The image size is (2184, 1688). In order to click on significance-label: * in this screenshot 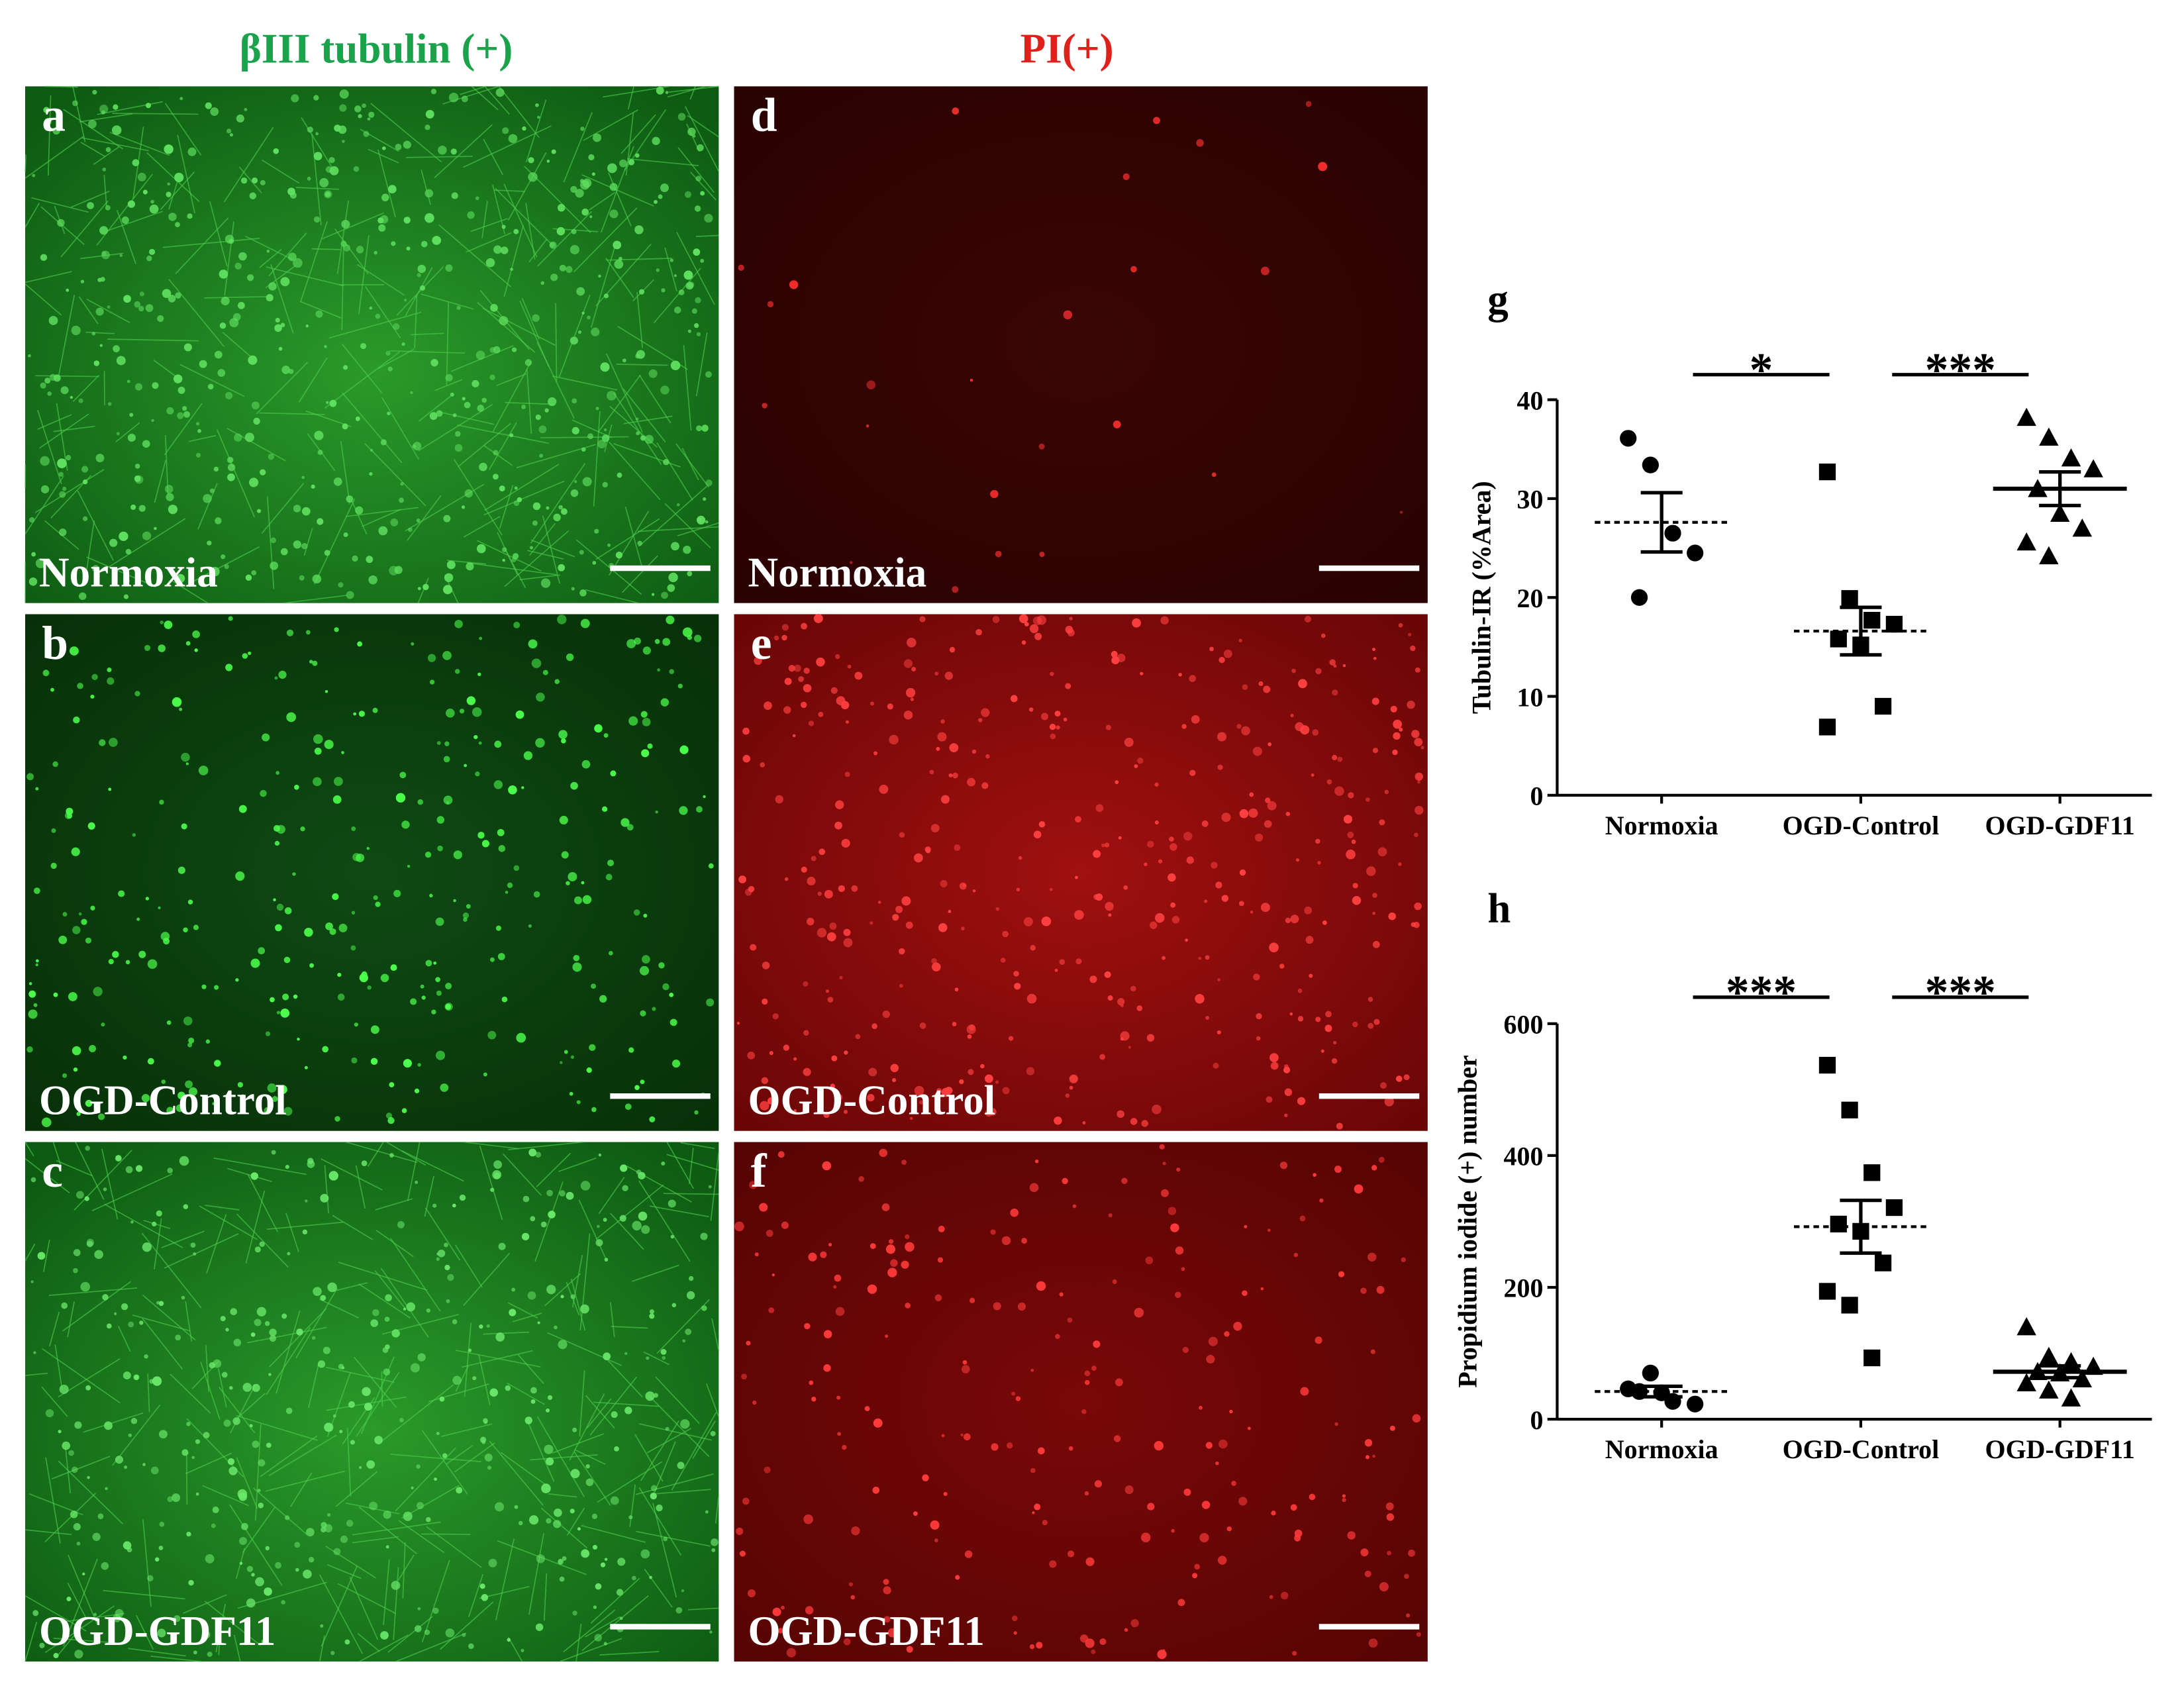, I will do `click(1761, 370)`.